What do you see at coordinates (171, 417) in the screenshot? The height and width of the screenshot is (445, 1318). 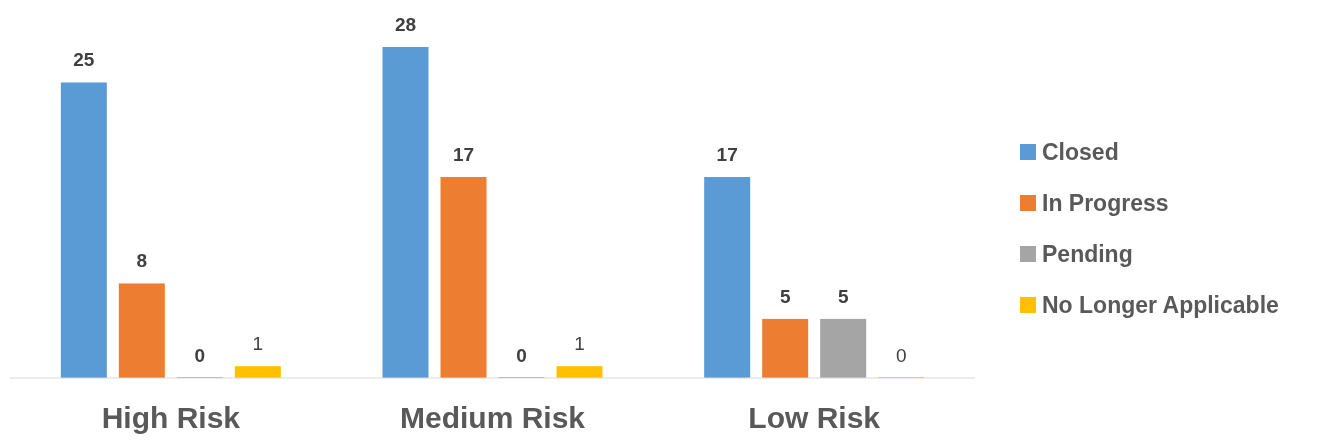 I see `x-tick-label: High Risk` at bounding box center [171, 417].